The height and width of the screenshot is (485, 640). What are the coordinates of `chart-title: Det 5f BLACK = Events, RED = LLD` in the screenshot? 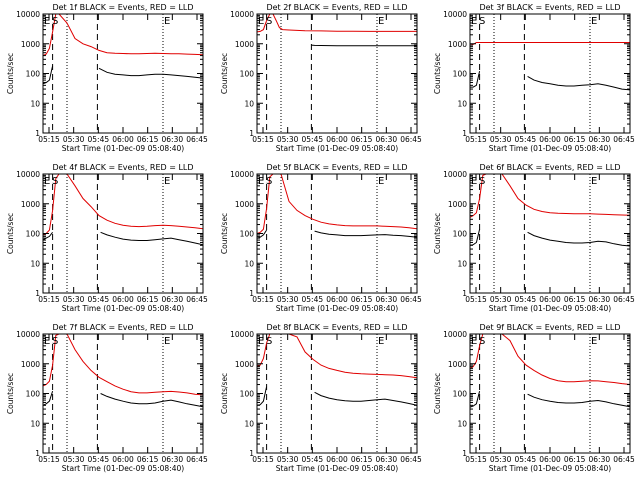 It's located at (336, 167).